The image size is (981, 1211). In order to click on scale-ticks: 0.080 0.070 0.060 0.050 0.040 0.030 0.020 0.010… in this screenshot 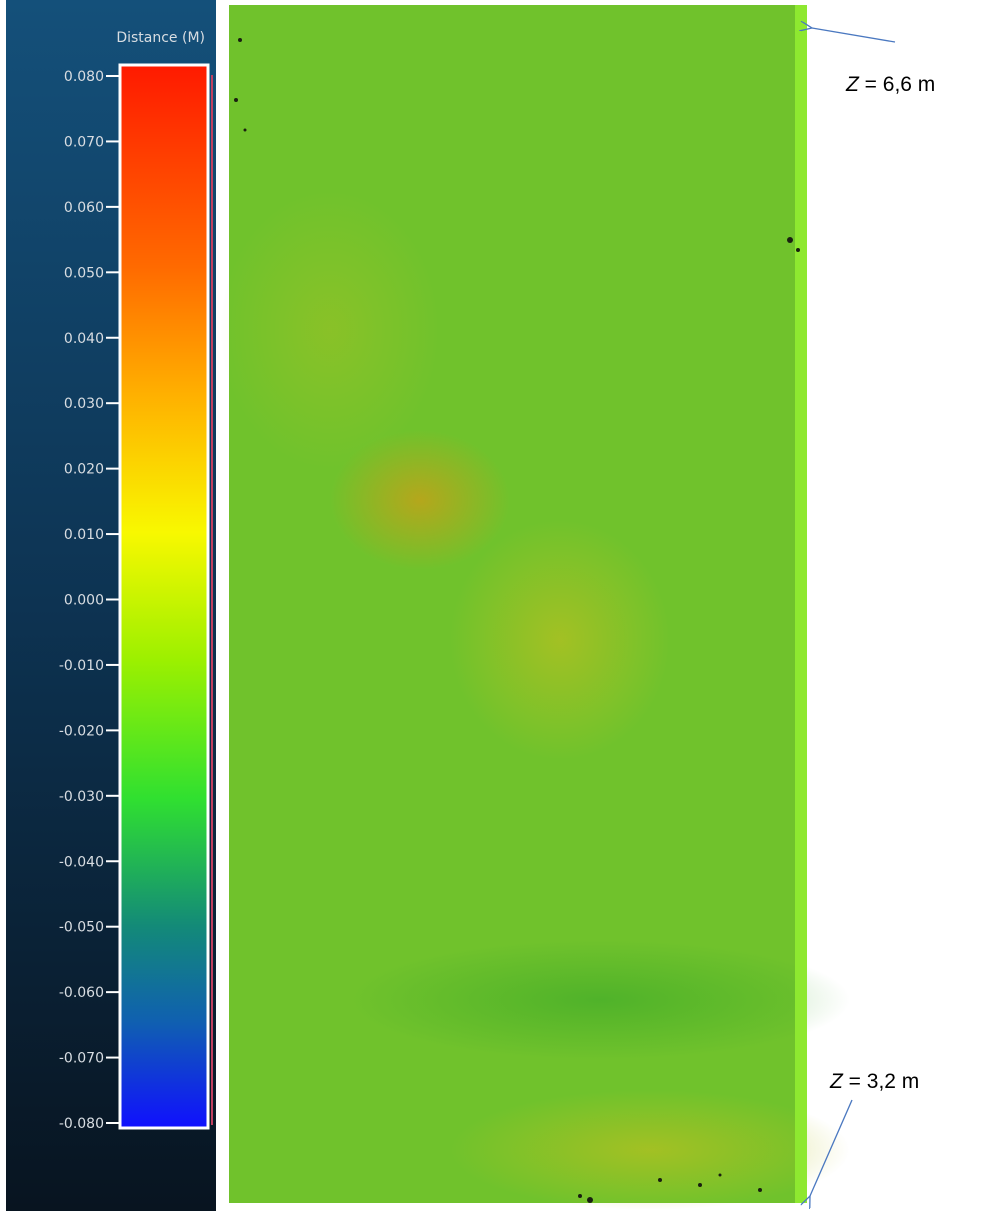, I will do `click(89, 600)`.